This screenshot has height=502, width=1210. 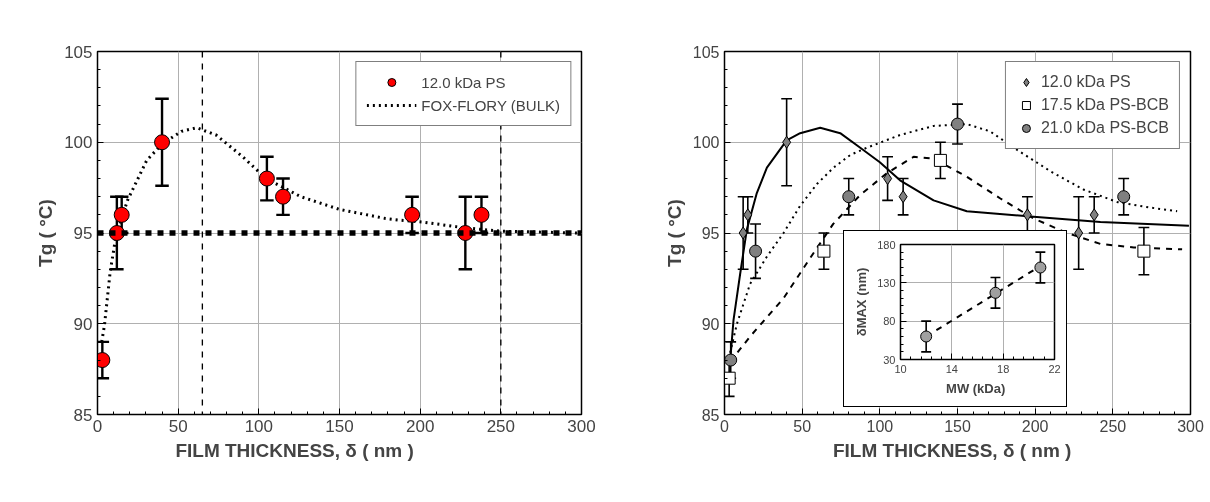 What do you see at coordinates (1054, 368) in the screenshot?
I see `x-tick-label: 22` at bounding box center [1054, 368].